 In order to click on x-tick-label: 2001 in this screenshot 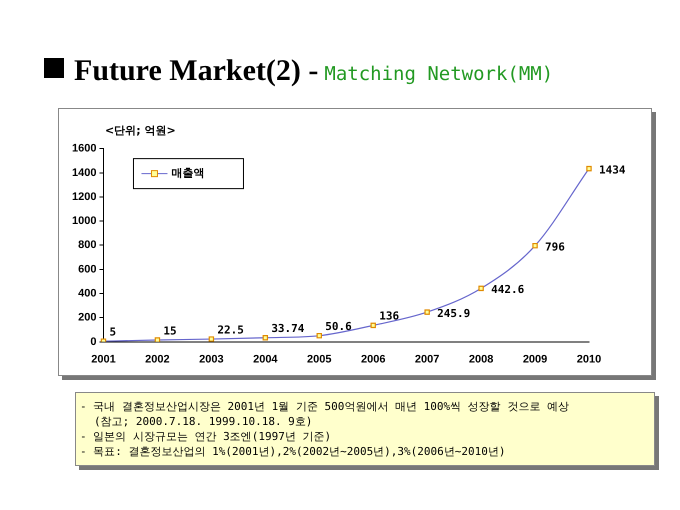, I will do `click(103, 359)`.